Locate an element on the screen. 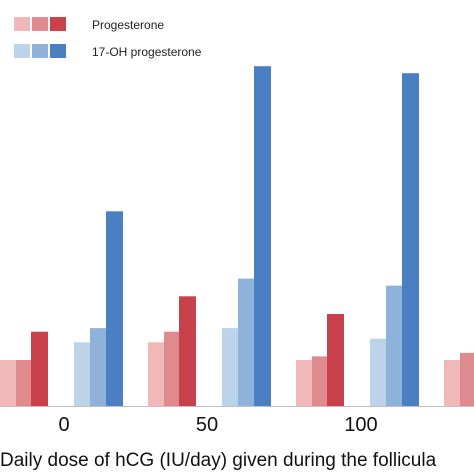 This screenshot has height=474, width=474. x-tick-label-2: 50 is located at coordinates (207, 425).